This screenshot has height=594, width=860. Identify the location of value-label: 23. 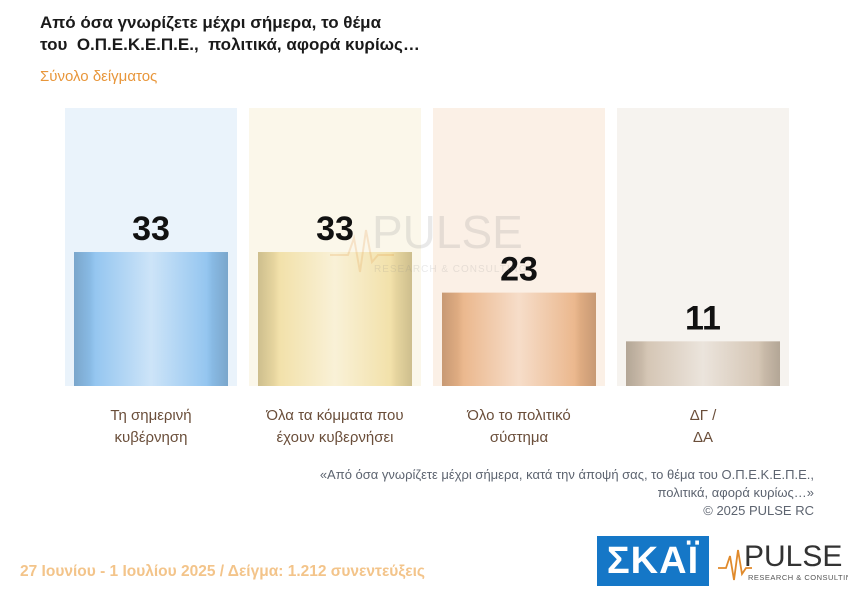
(519, 270).